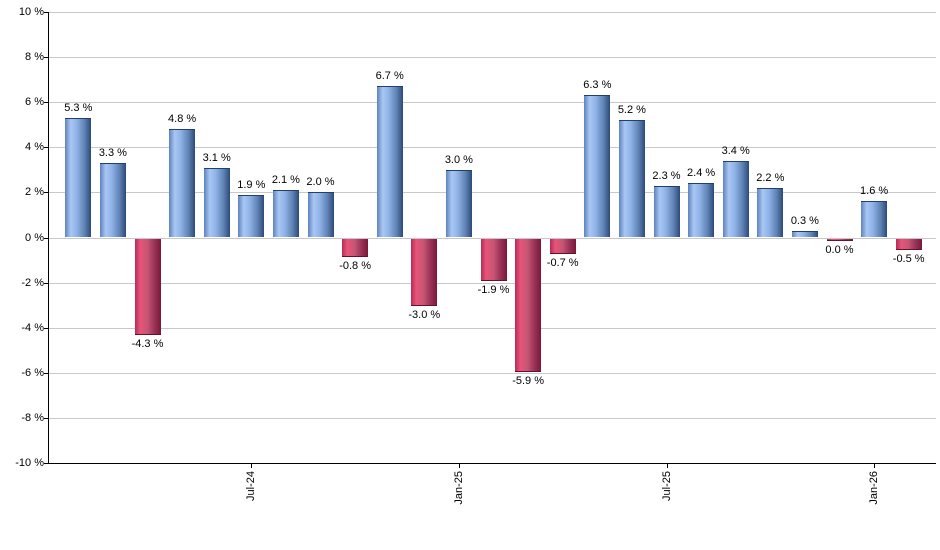 This screenshot has height=550, width=940. Describe the element at coordinates (908, 258) in the screenshot. I see `bar-value-label: -0.5 %` at that location.